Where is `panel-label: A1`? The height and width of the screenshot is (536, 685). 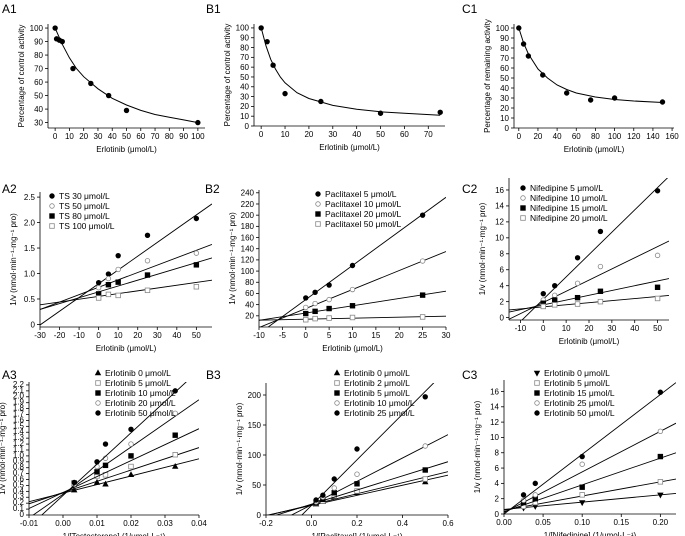
panel-label: A1 is located at coordinates (9, 9).